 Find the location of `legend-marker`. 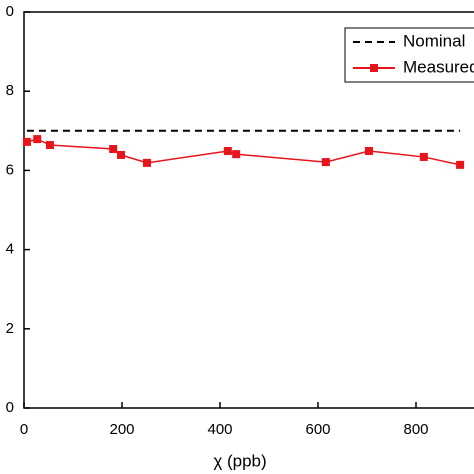

legend-marker is located at coordinates (374, 68).